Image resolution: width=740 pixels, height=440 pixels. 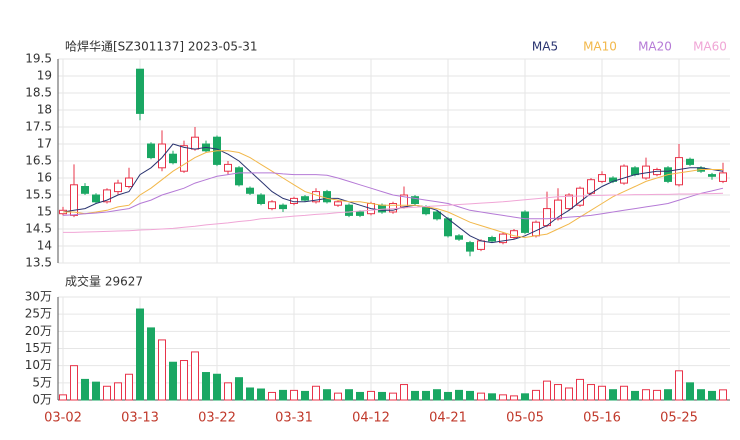 What do you see at coordinates (38, 297) in the screenshot?
I see `y-tick-label: 30万` at bounding box center [38, 297].